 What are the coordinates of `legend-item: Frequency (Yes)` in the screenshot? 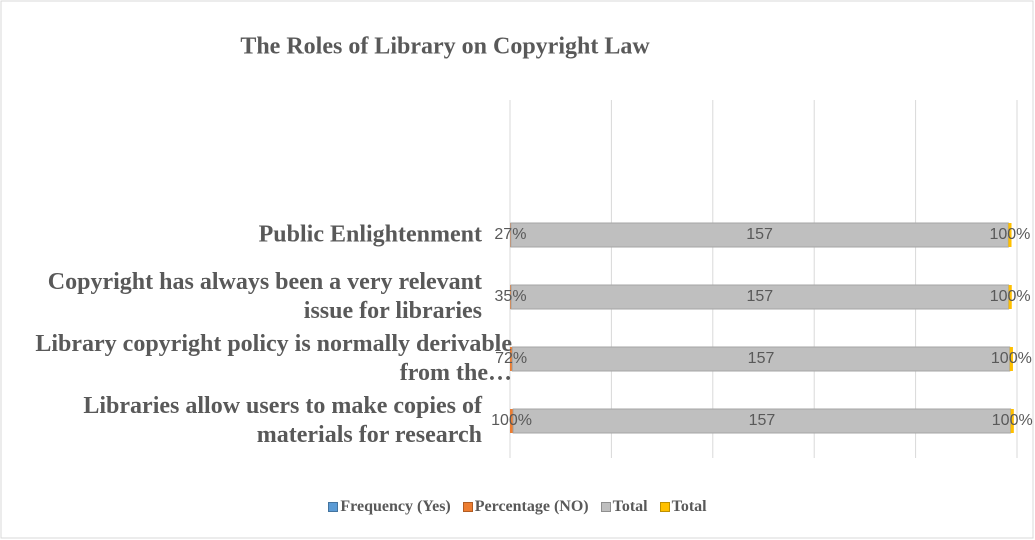 It's located at (389, 507).